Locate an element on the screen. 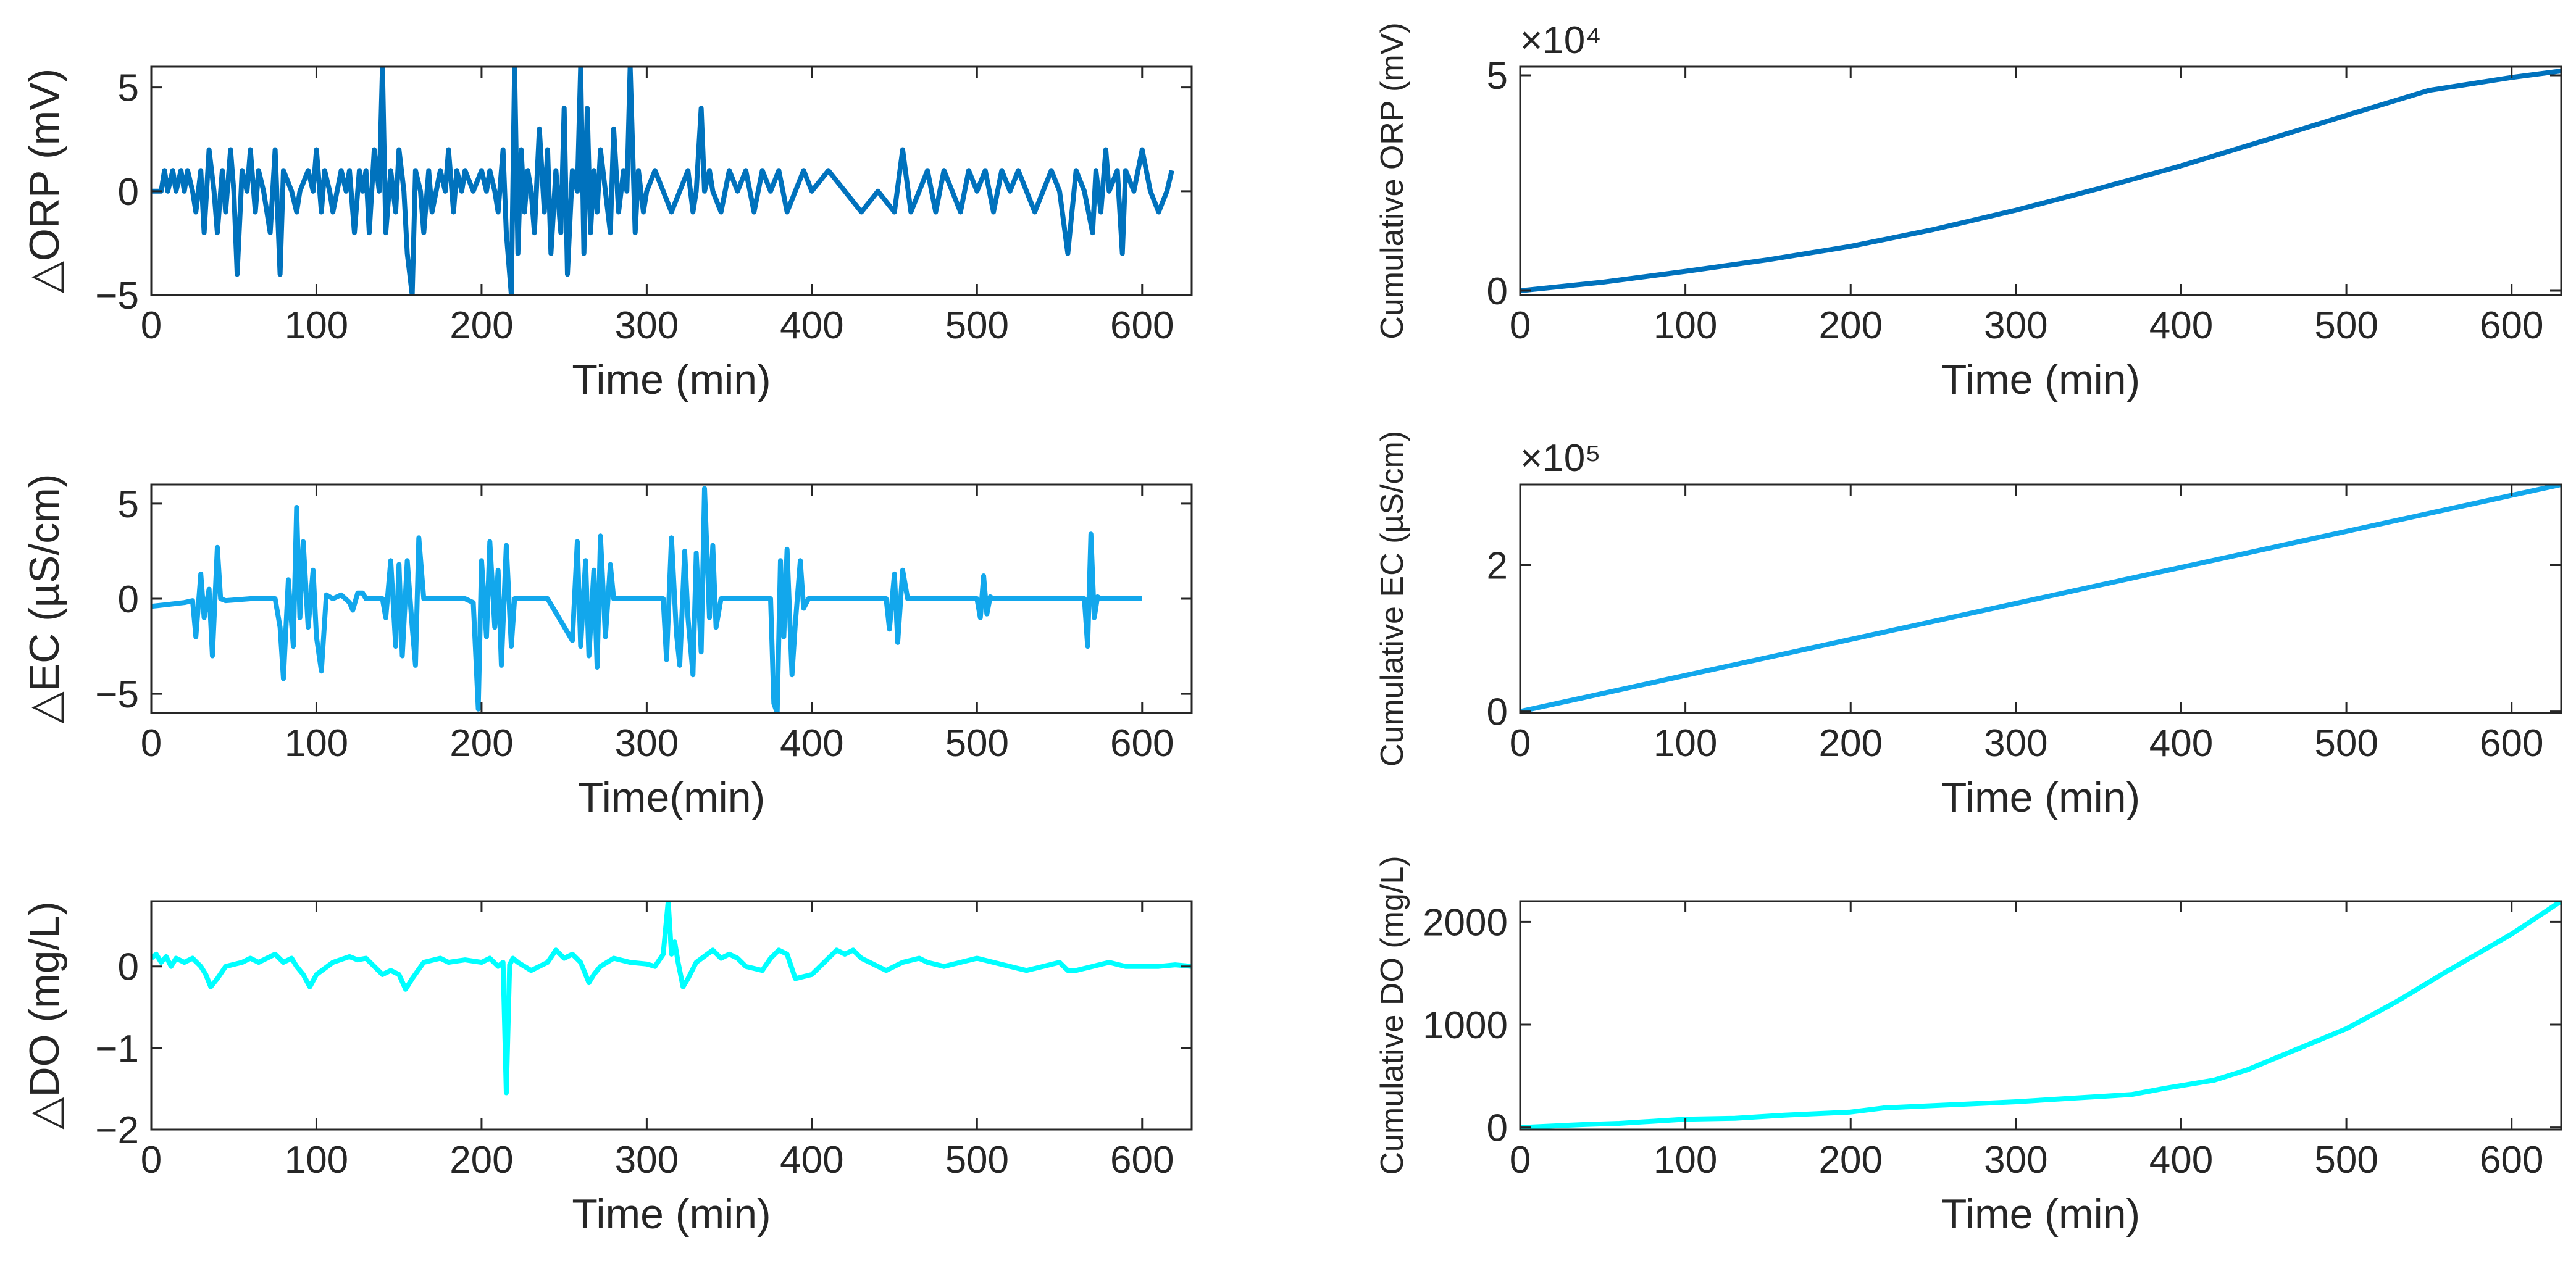  series-line-d-ec is located at coordinates (646, 600).